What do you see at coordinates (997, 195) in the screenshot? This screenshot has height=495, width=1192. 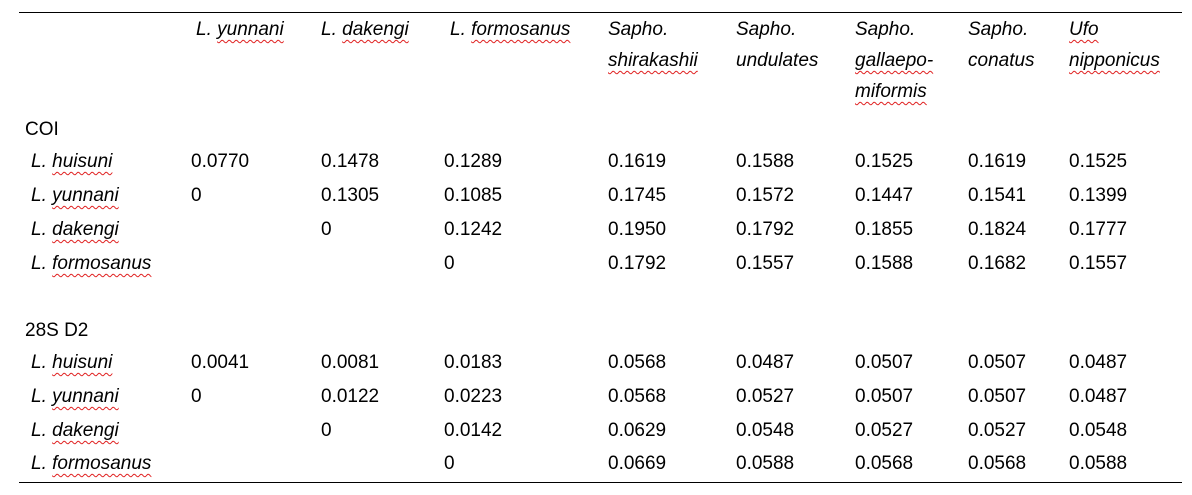 I see `table-cell: 0.1541` at bounding box center [997, 195].